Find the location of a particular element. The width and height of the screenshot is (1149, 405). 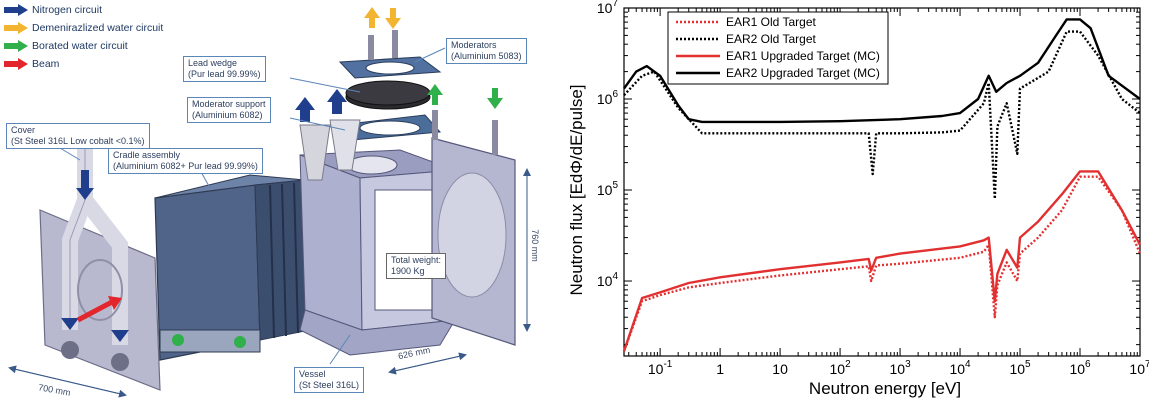

y-tick-label: 10⁴ is located at coordinates (608, 280).